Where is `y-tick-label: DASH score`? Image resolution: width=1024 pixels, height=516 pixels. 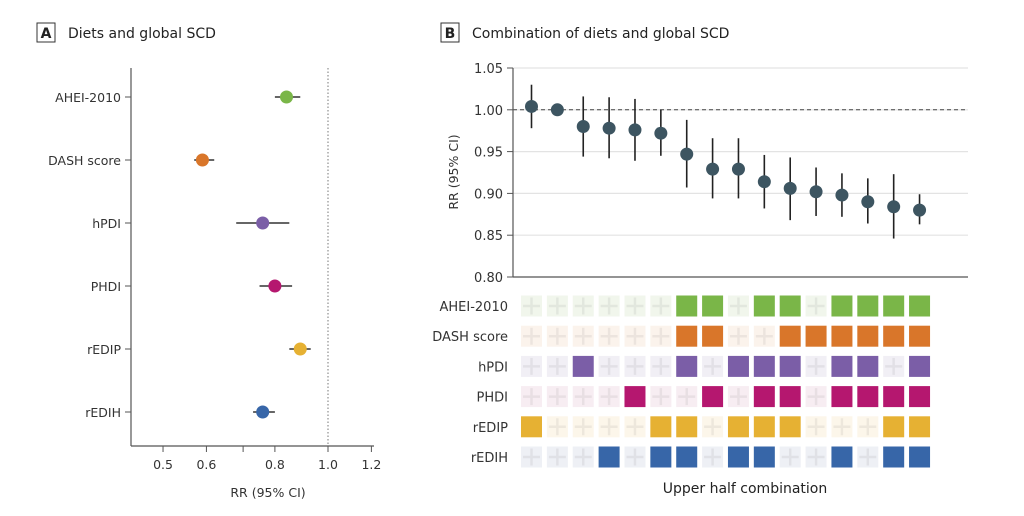 y-tick-label: DASH score is located at coordinates (84, 160).